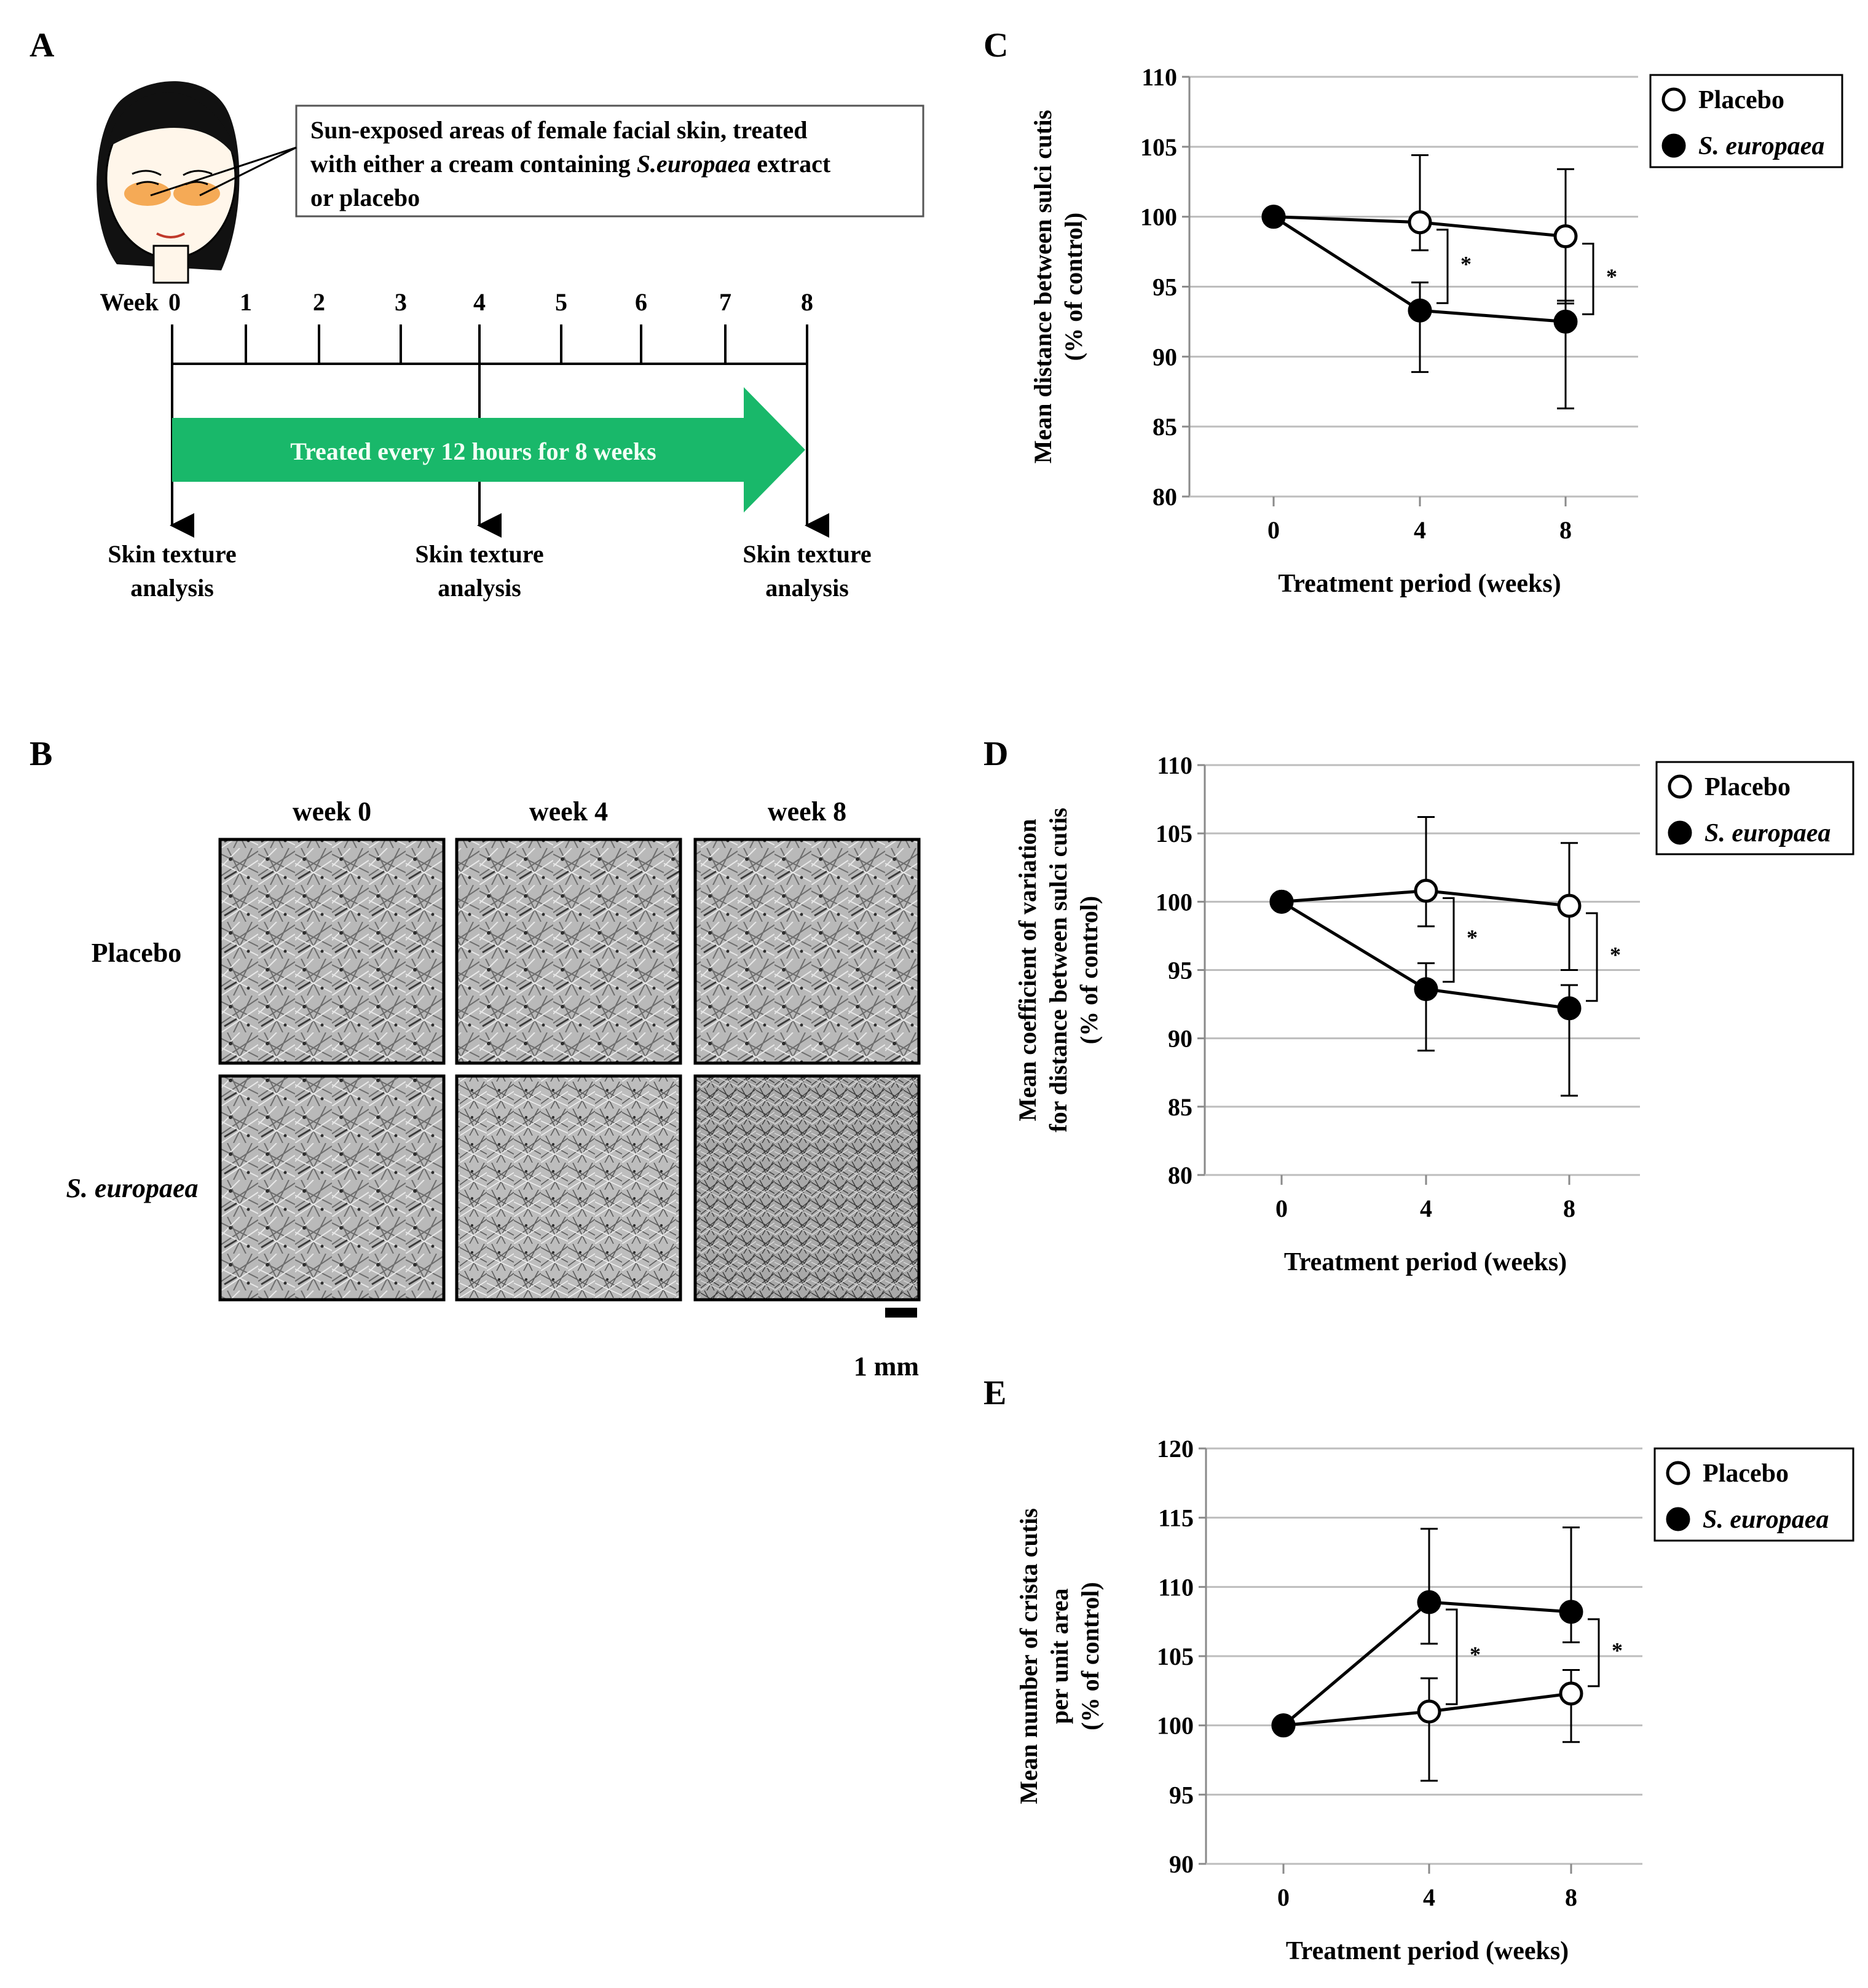 The width and height of the screenshot is (1868, 1988). I want to click on column-header-week4: week 4, so click(568, 811).